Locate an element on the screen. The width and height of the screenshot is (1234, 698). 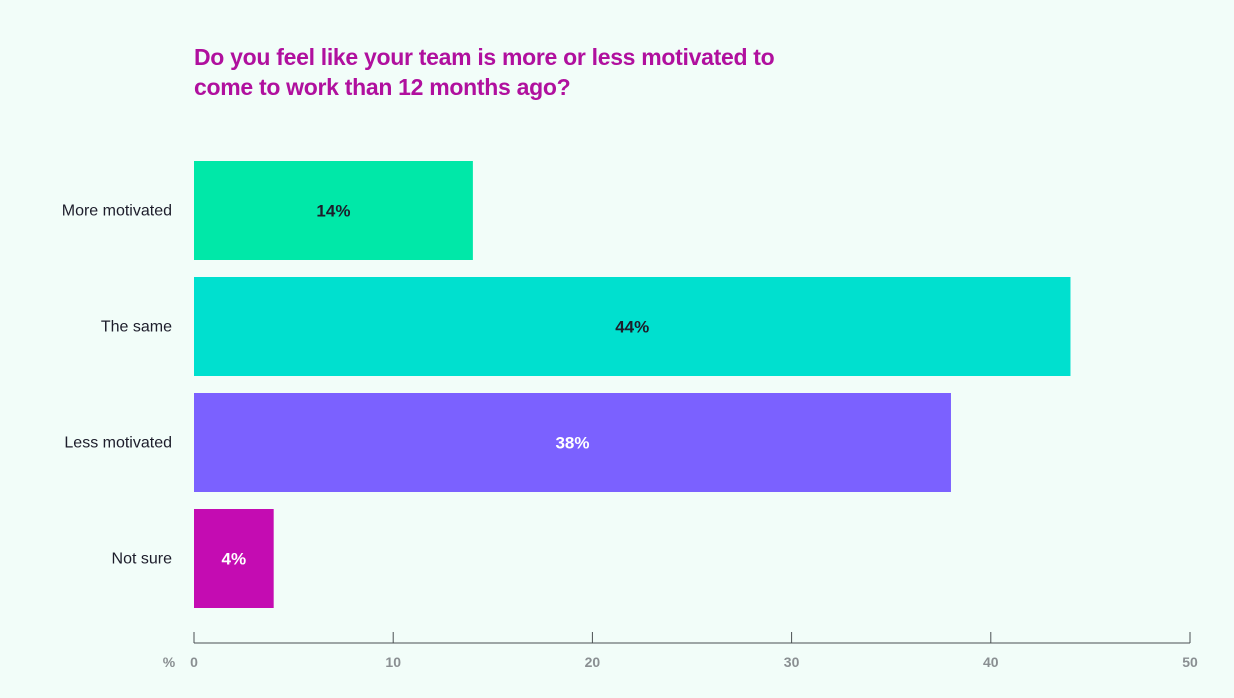
x-tick-label-50: 50 is located at coordinates (1190, 662).